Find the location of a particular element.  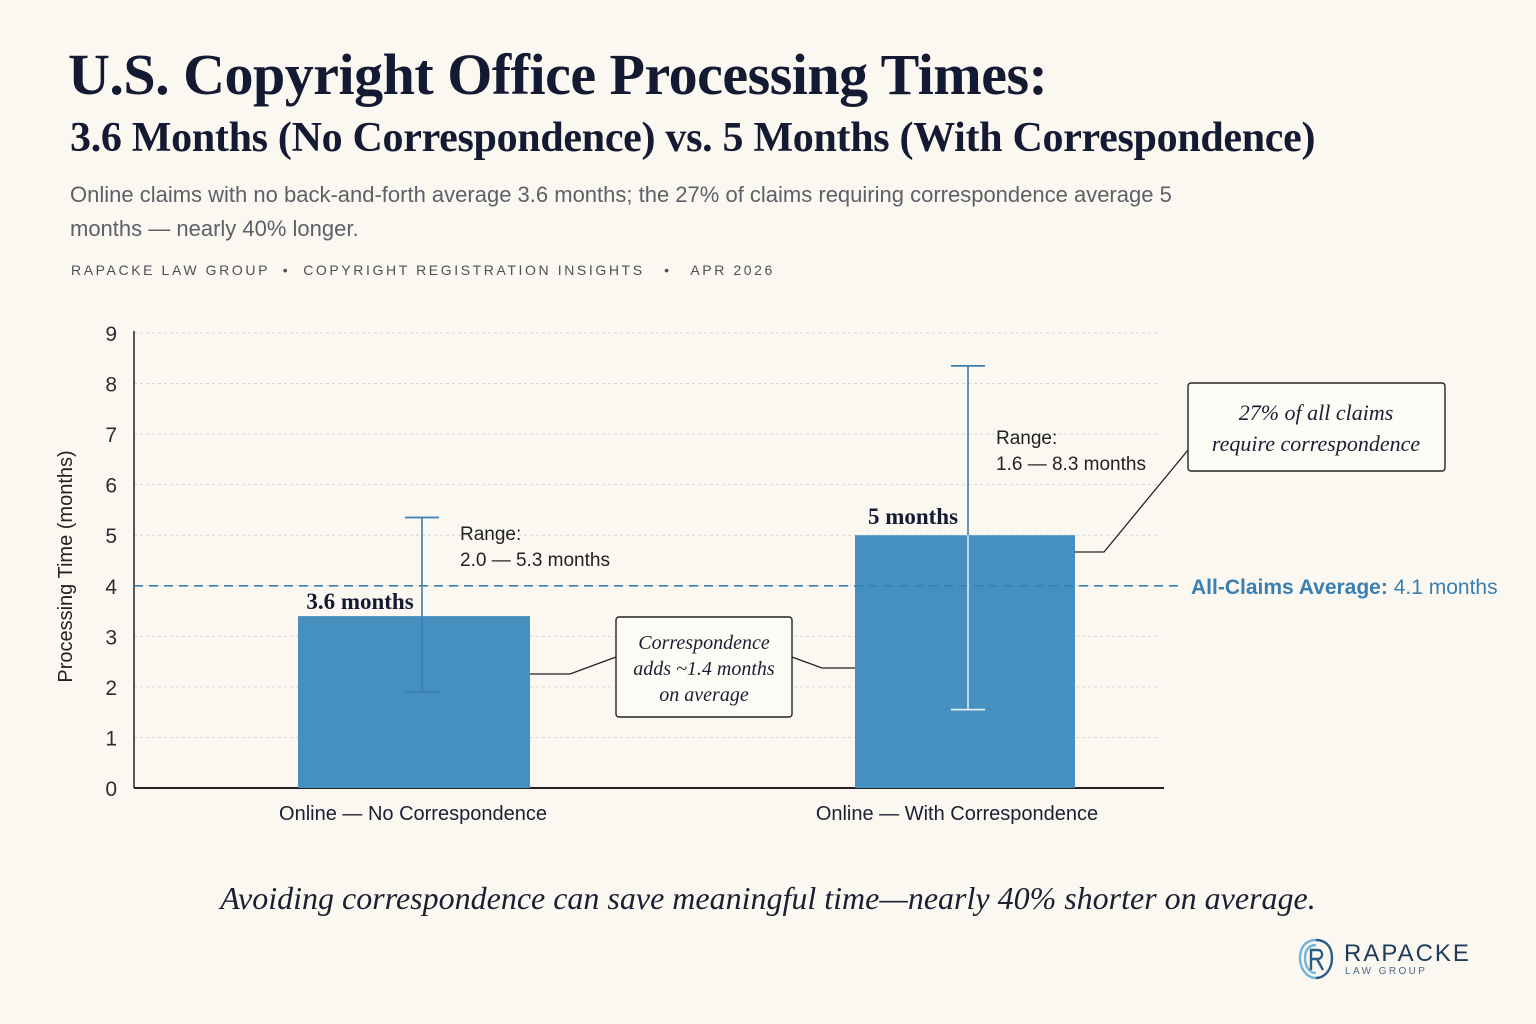

value-label: 5 months is located at coordinates (913, 516).